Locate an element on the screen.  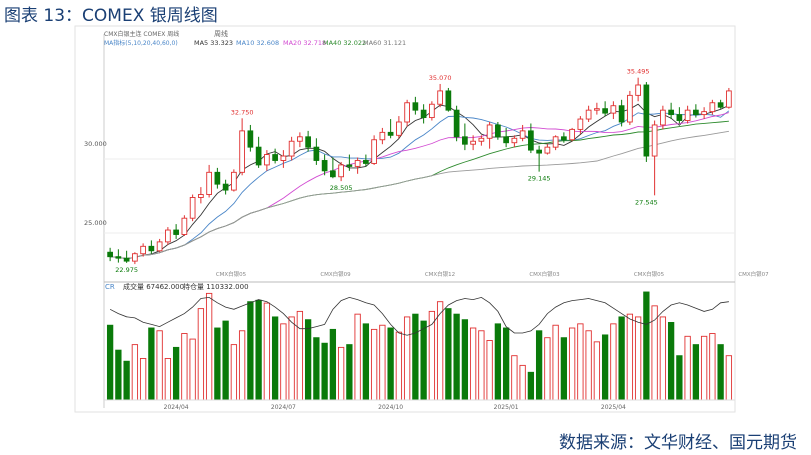
x-label-0: 2024/04 is located at coordinates (176, 407).